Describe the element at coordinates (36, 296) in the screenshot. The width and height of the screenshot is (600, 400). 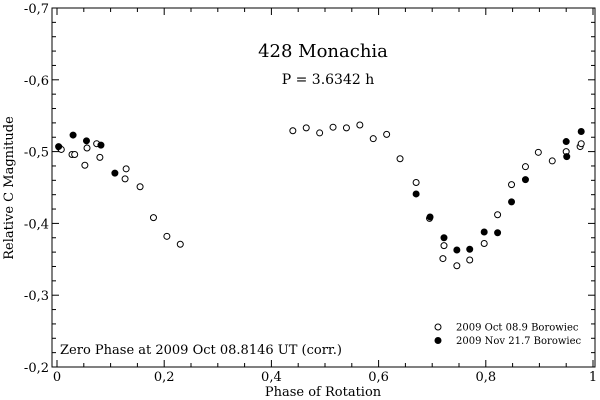
I see `y-tick-label: -0,3` at that location.